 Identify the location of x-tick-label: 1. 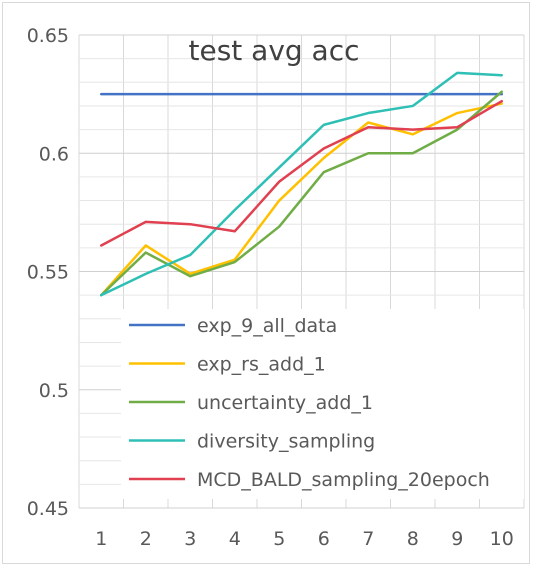
(101, 539).